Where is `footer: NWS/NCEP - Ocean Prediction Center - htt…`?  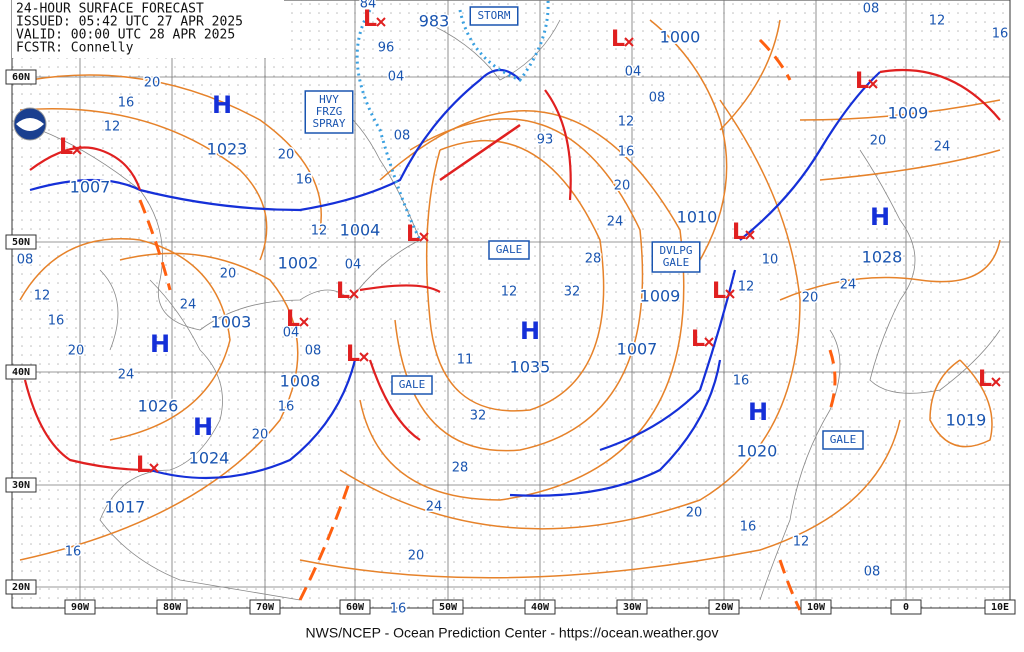 footer: NWS/NCEP - Ocean Prediction Center - htt… is located at coordinates (512, 633).